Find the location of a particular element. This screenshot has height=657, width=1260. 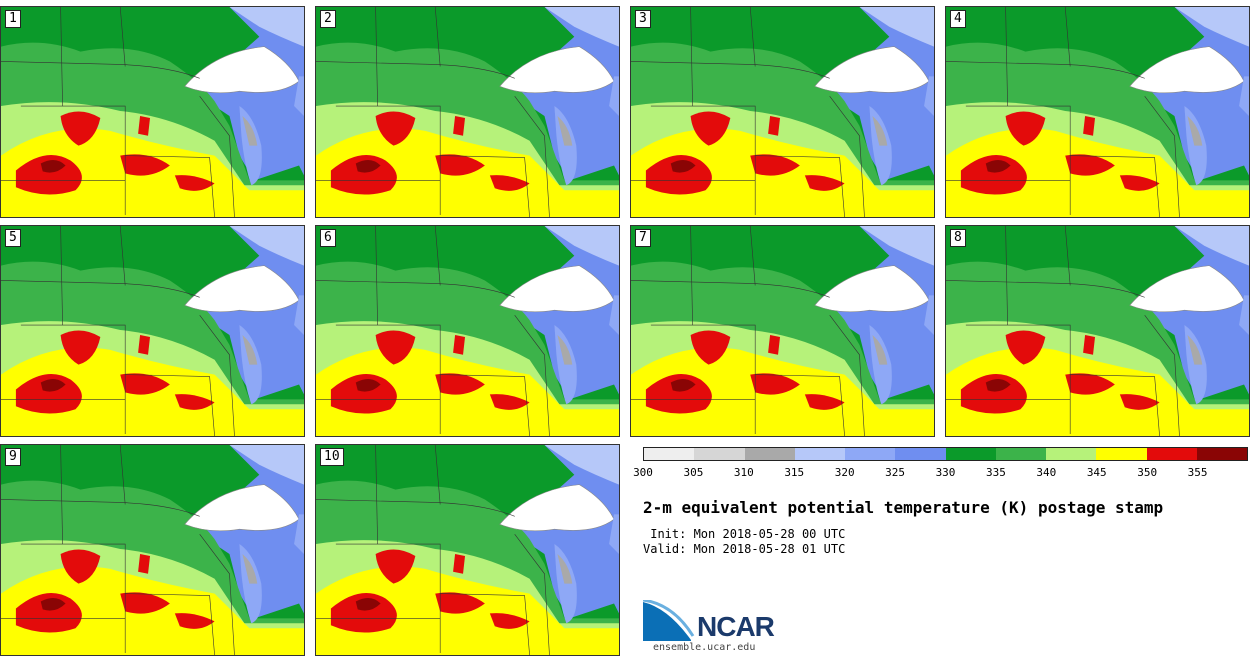

panel-label: 9 is located at coordinates (13, 457).